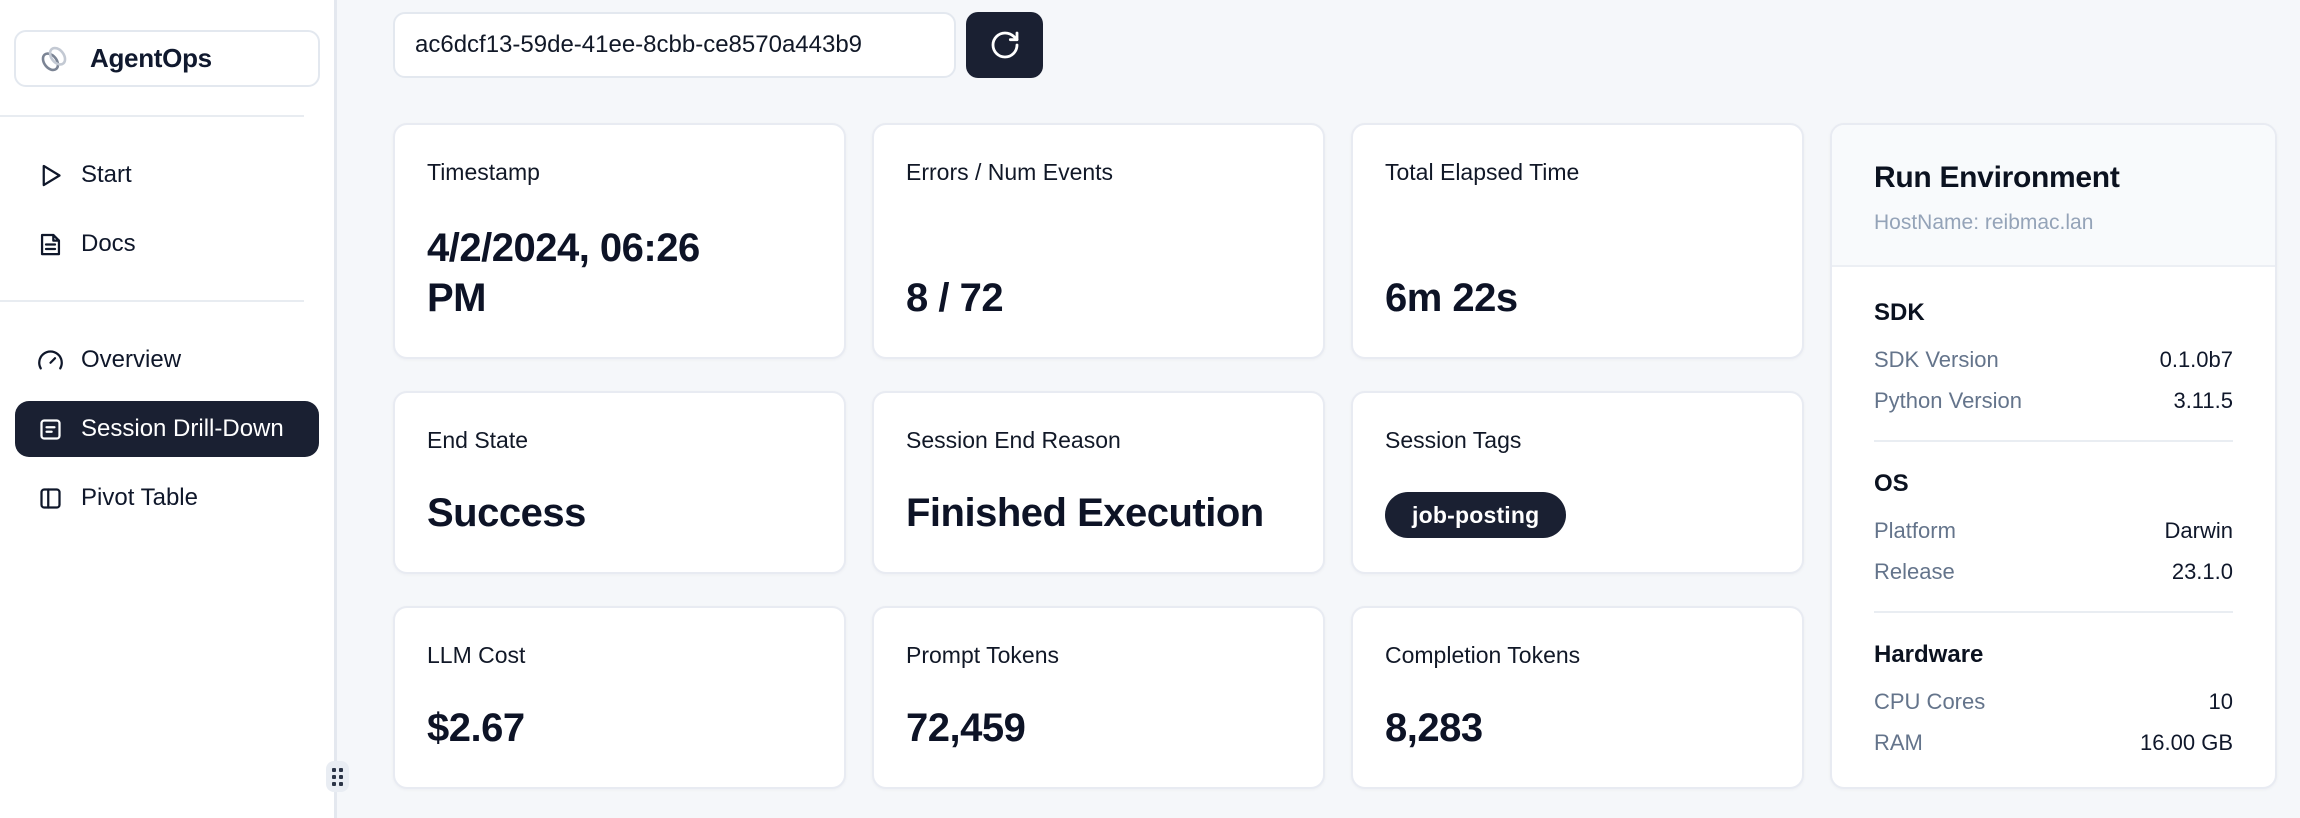  I want to click on card-label: Total Elapsed Time, so click(1482, 172).